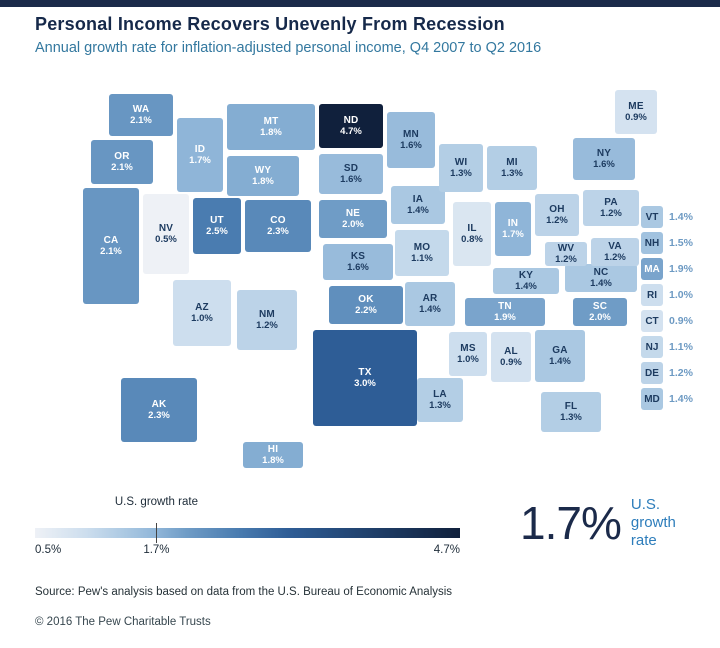 Image resolution: width=720 pixels, height=648 pixels. What do you see at coordinates (513, 223) in the screenshot?
I see `state-abbr: IN` at bounding box center [513, 223].